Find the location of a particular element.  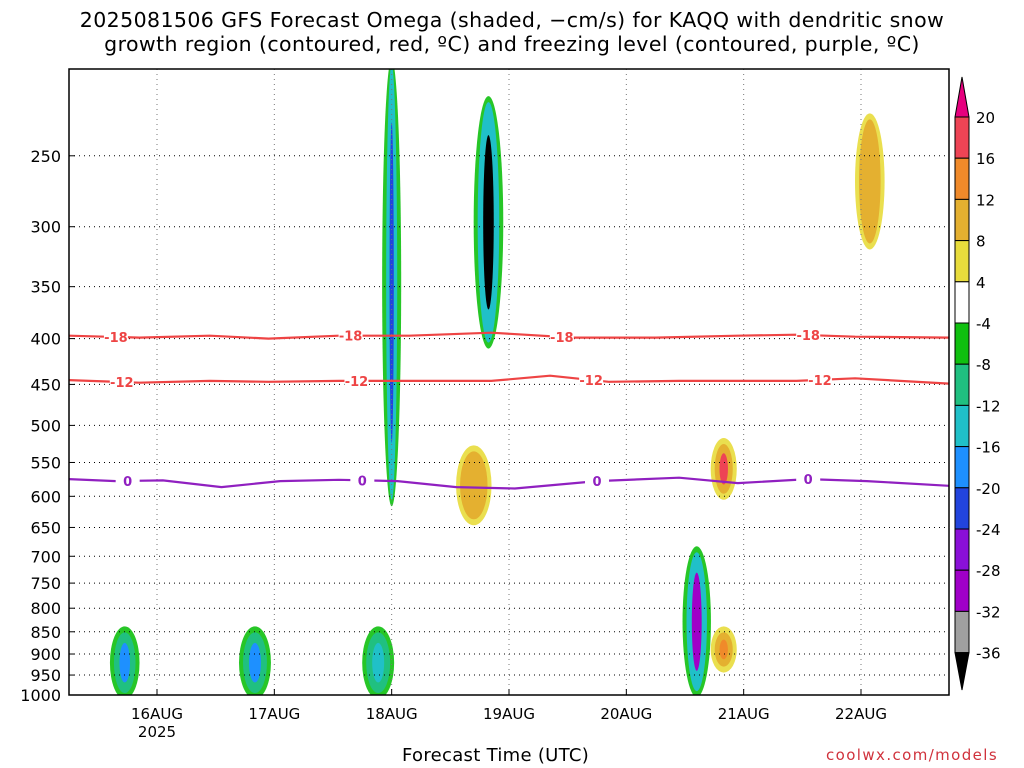

y-tick-label-350: 350 is located at coordinates (45, 287).